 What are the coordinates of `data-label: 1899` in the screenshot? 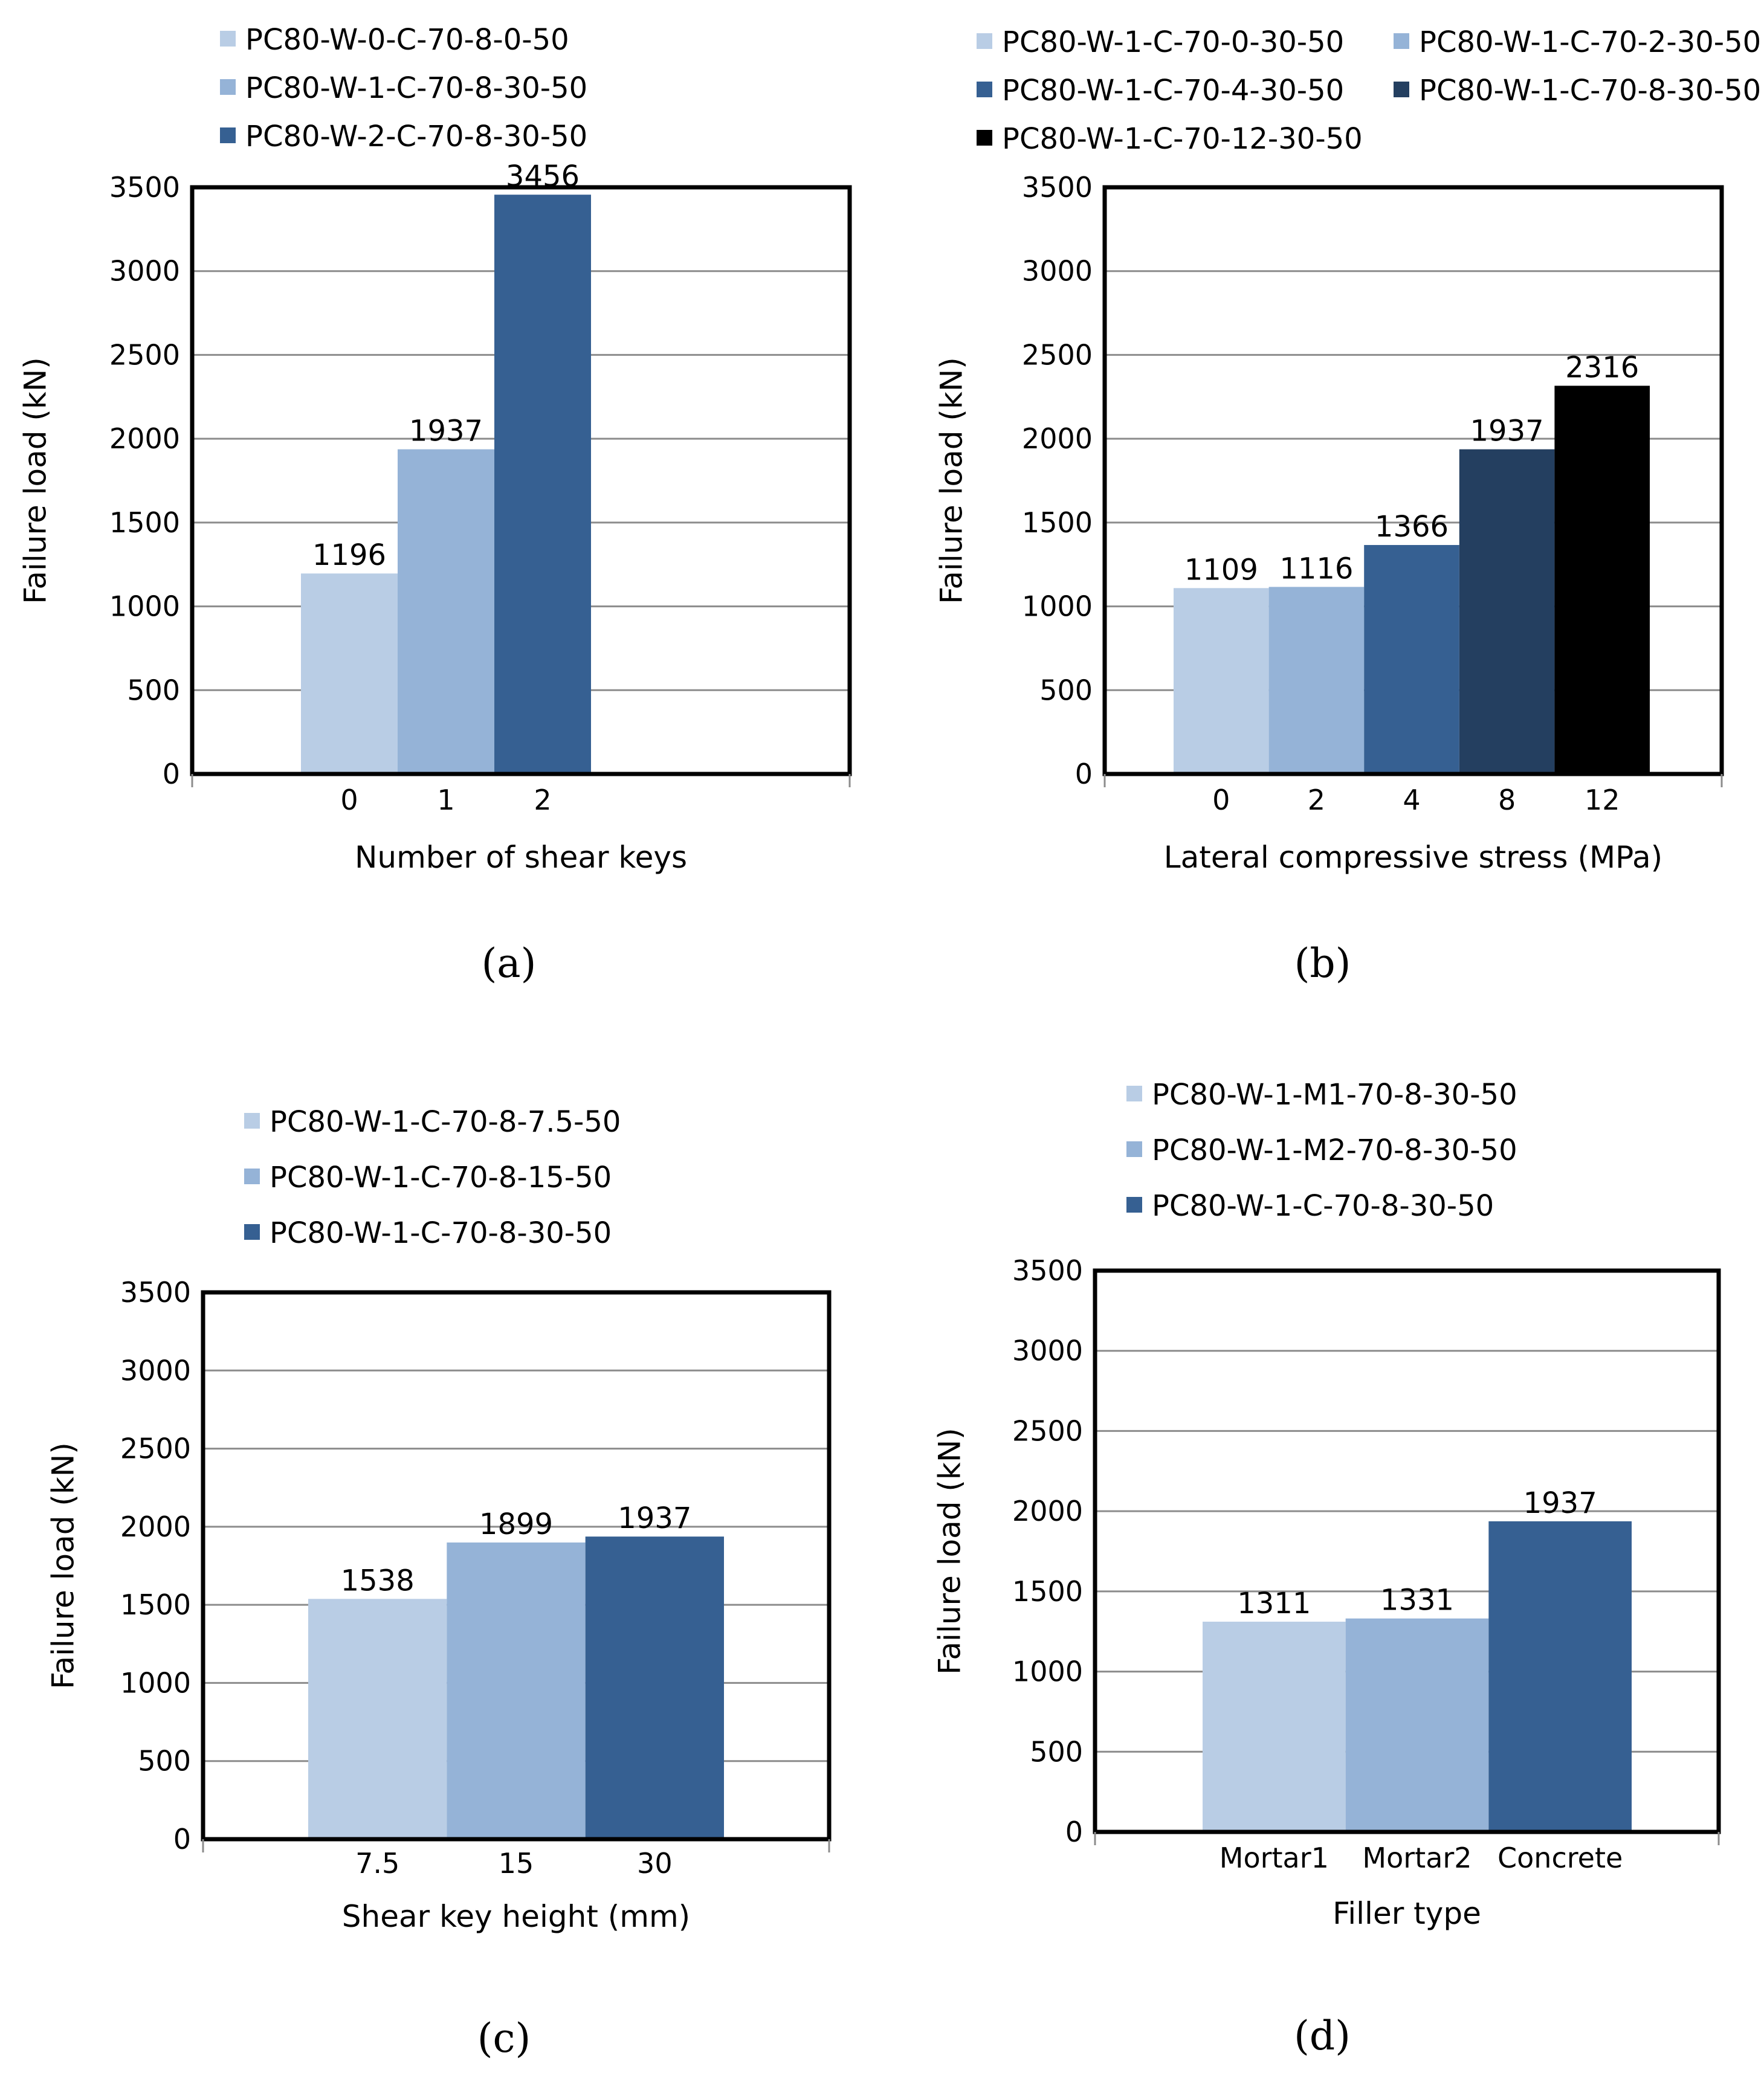 It's located at (516, 1524).